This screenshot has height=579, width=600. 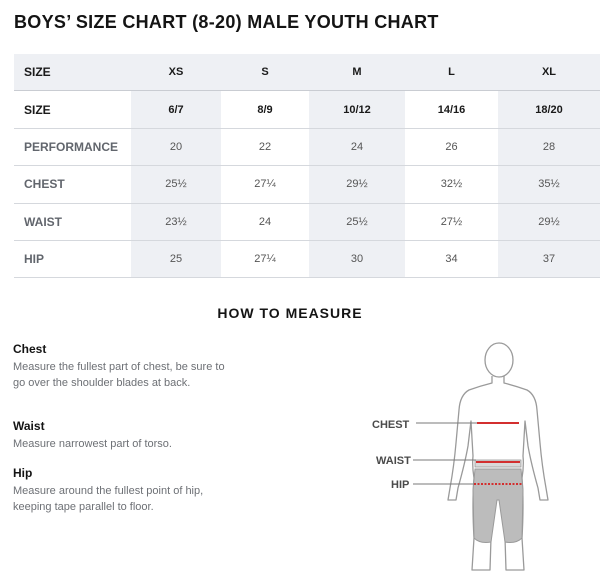 What do you see at coordinates (176, 109) in the screenshot?
I see `table-cell: 6/7` at bounding box center [176, 109].